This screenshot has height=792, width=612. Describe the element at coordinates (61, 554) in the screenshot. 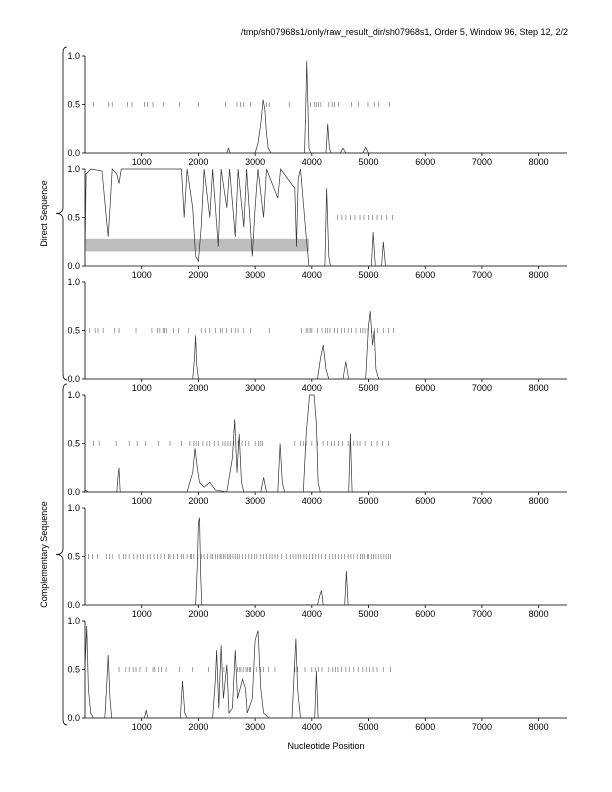

I see `complementary-sequence-bracket` at that location.